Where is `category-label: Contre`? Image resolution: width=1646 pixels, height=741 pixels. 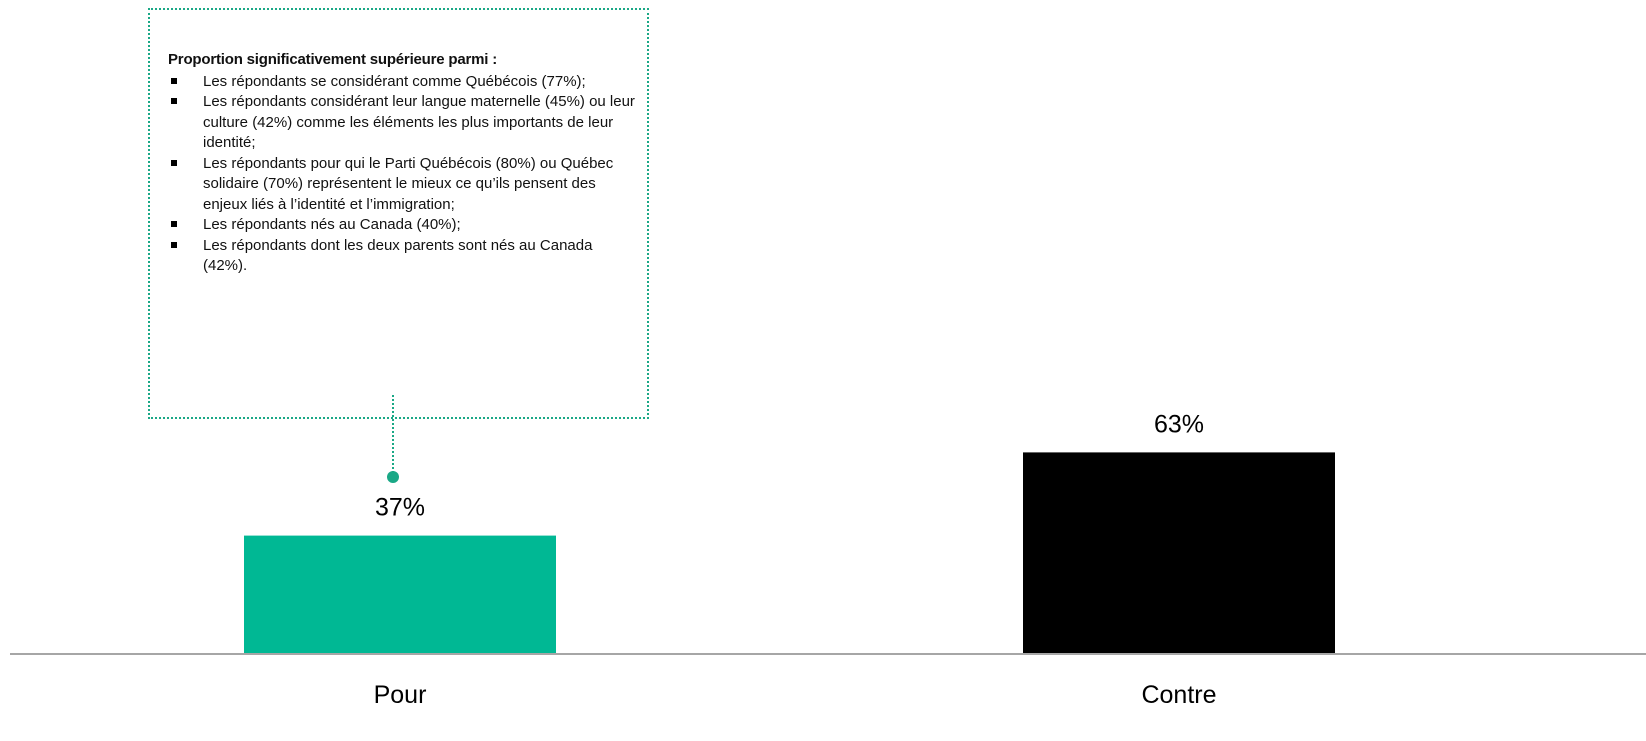 category-label: Contre is located at coordinates (1178, 695).